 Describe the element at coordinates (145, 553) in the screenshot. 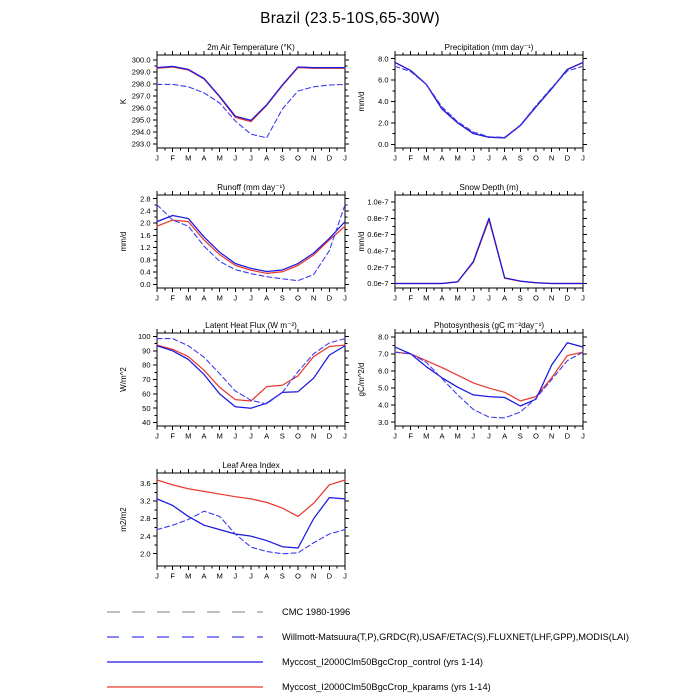

I see `y-tick-label: 2.0` at that location.